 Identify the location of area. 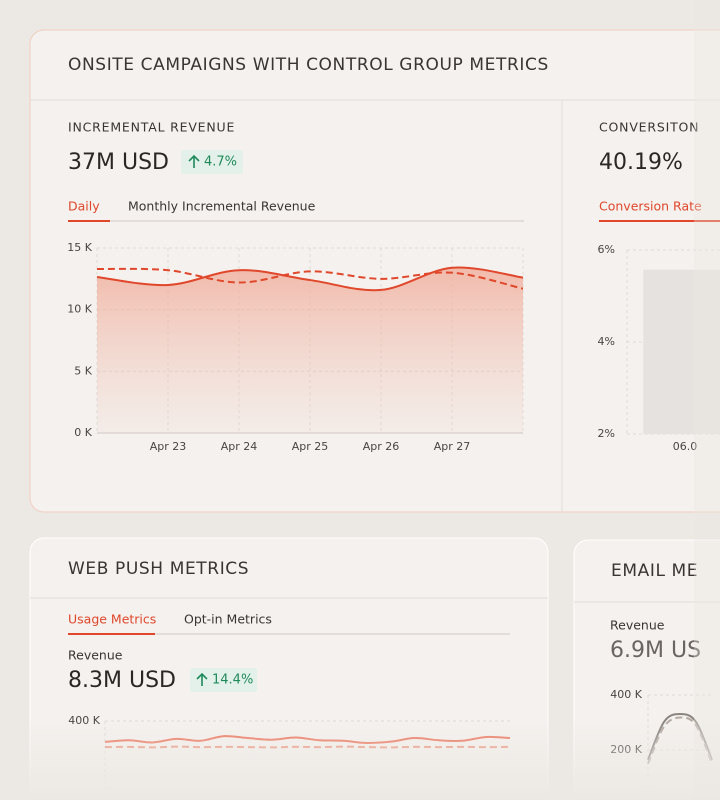
(310, 350).